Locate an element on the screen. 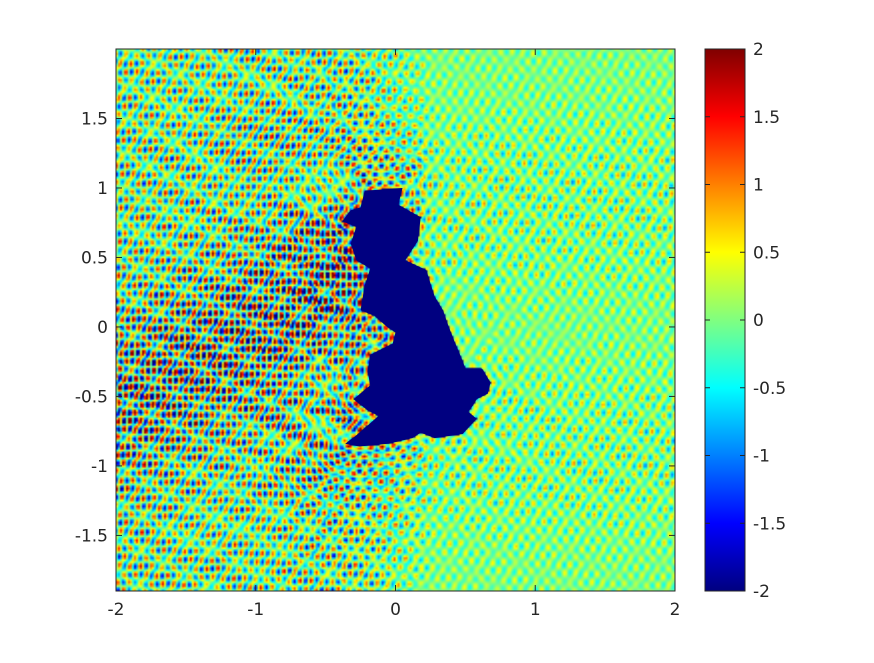  colorbar-tick-label: 1 is located at coordinates (758, 186).